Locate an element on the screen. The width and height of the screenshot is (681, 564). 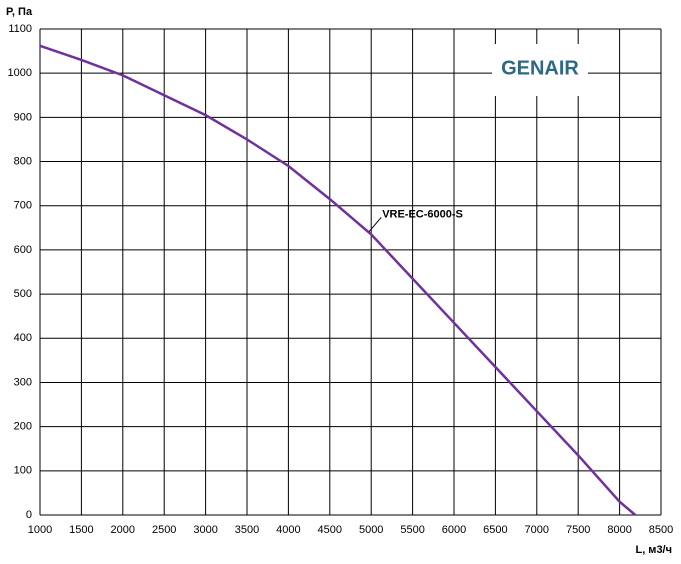
logo: GENAIR is located at coordinates (540, 68).